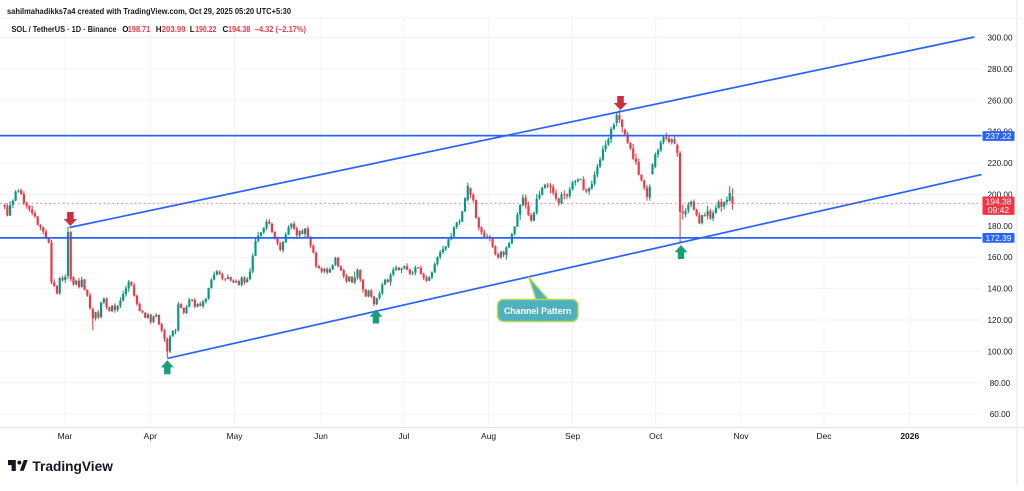 The image size is (1024, 491). Describe the element at coordinates (150, 436) in the screenshot. I see `svg-text: Apr` at that location.